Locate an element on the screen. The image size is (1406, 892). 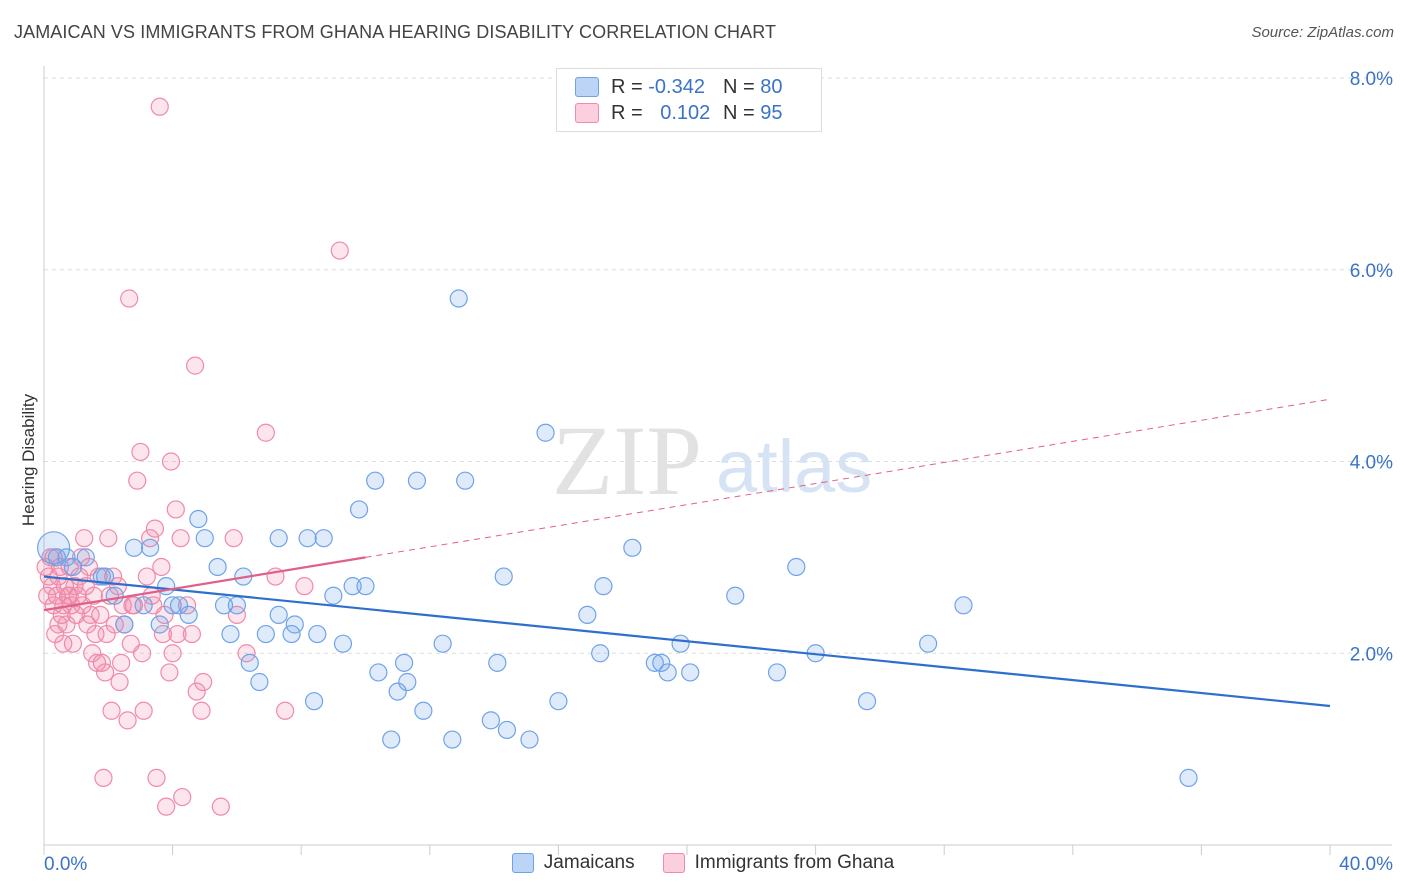
y-tick-label: 4.0% is located at coordinates (1371, 463).